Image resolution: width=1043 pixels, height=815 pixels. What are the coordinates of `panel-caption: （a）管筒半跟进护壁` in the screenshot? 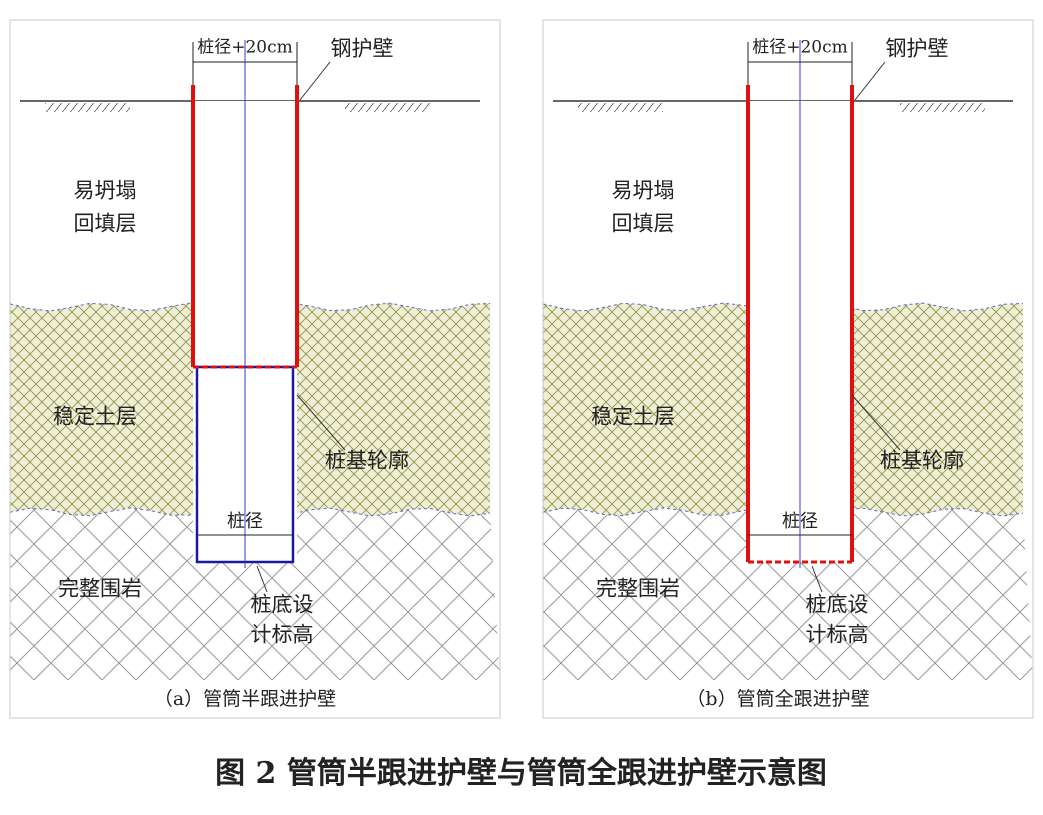 It's located at (245, 699).